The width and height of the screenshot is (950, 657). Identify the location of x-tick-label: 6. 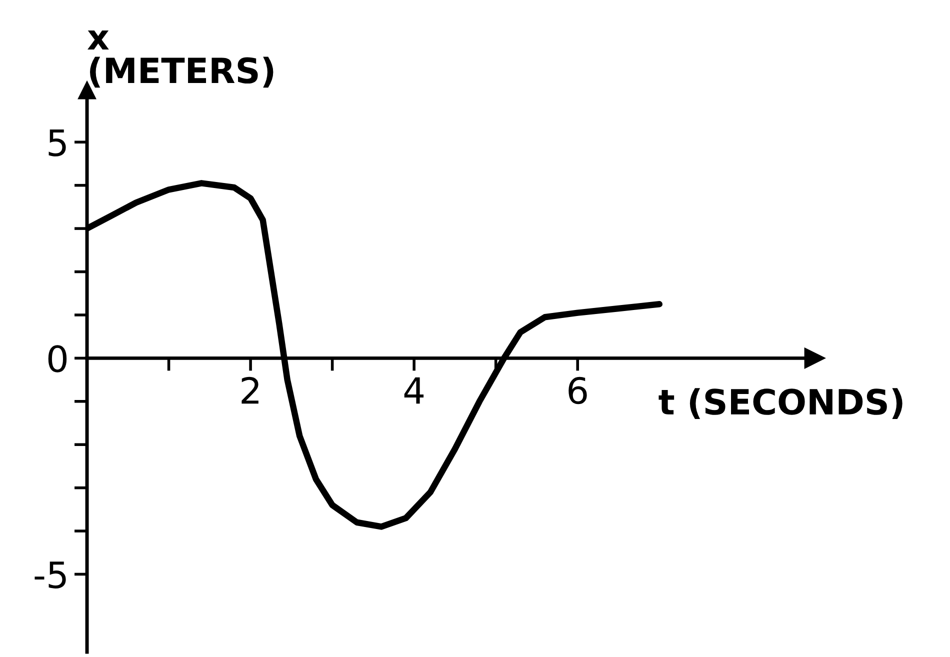
(577, 390).